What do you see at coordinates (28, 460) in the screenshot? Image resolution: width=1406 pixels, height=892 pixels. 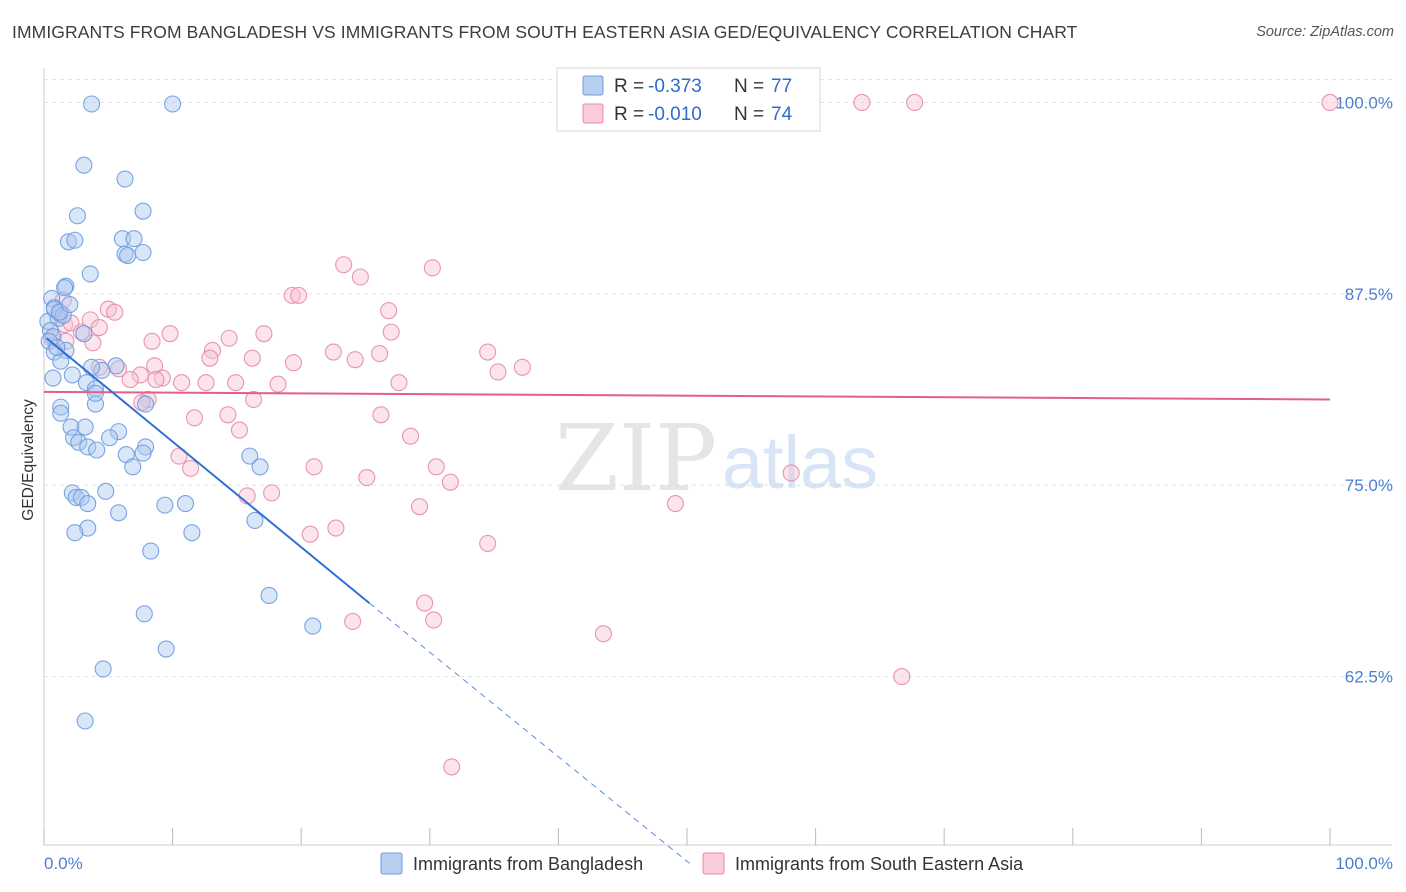 I see `y-axis-label: GED/Equivalency` at bounding box center [28, 460].